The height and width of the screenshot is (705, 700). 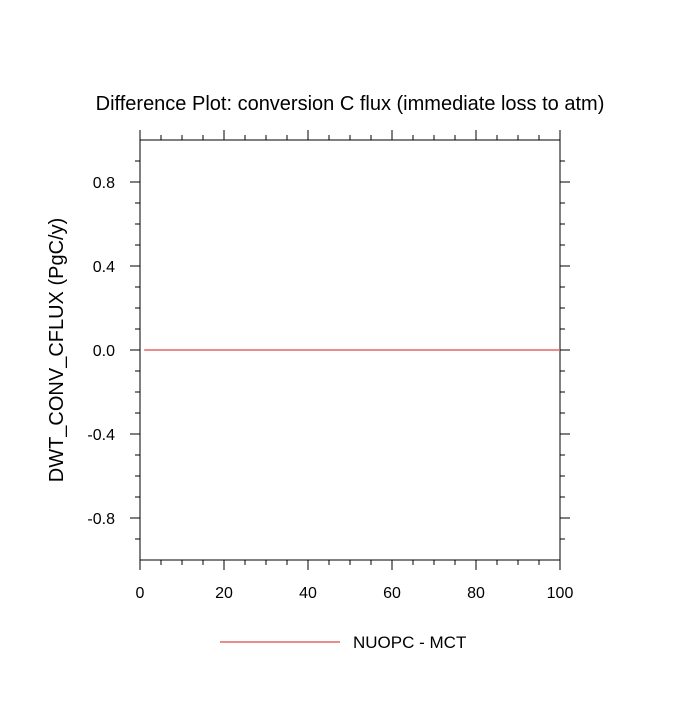 What do you see at coordinates (409, 642) in the screenshot?
I see `legend-label: NUOPC - MCT` at bounding box center [409, 642].